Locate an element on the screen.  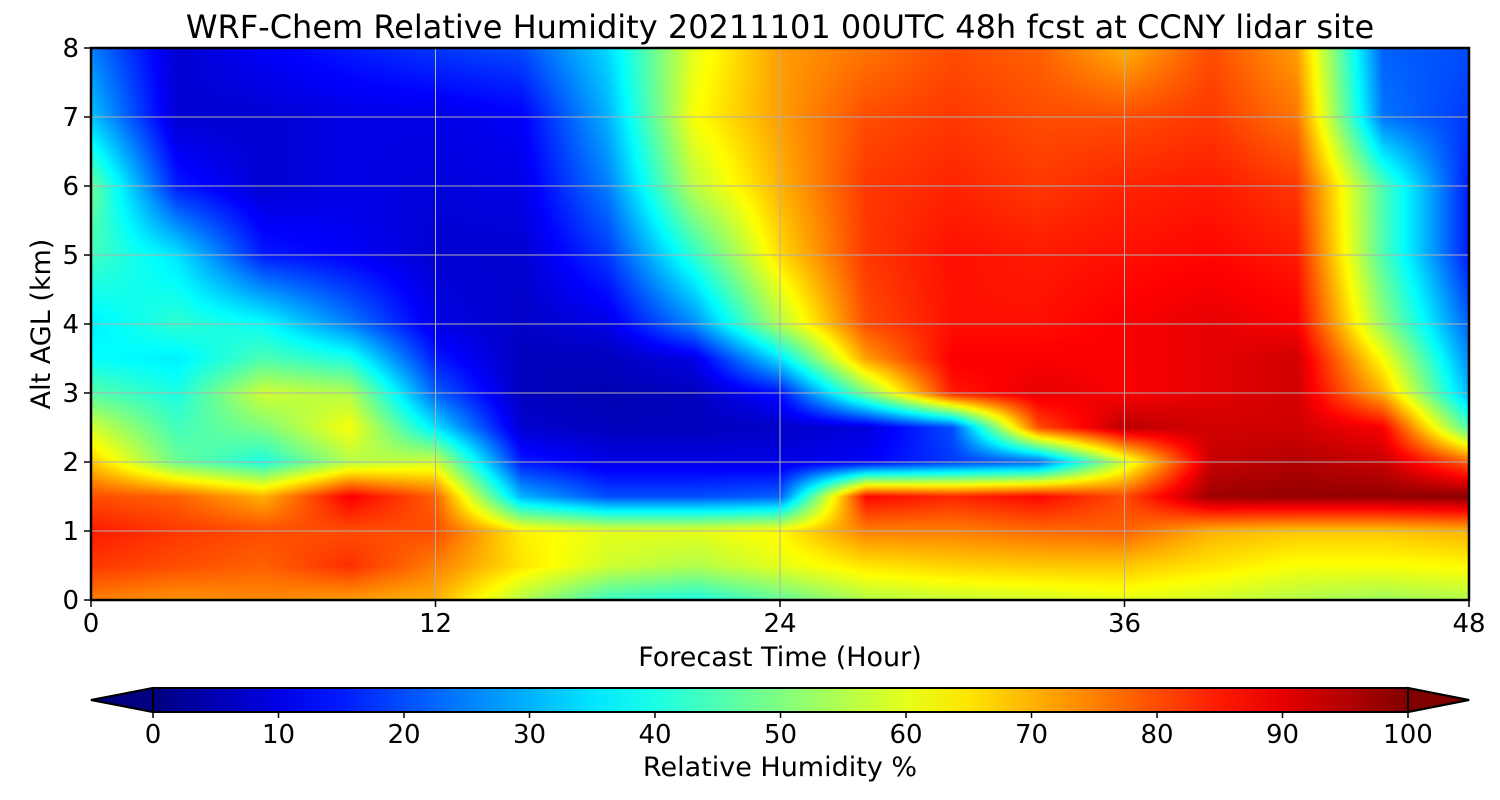
x-axis: 0 12 24 36 48 is located at coordinates (784, 619).